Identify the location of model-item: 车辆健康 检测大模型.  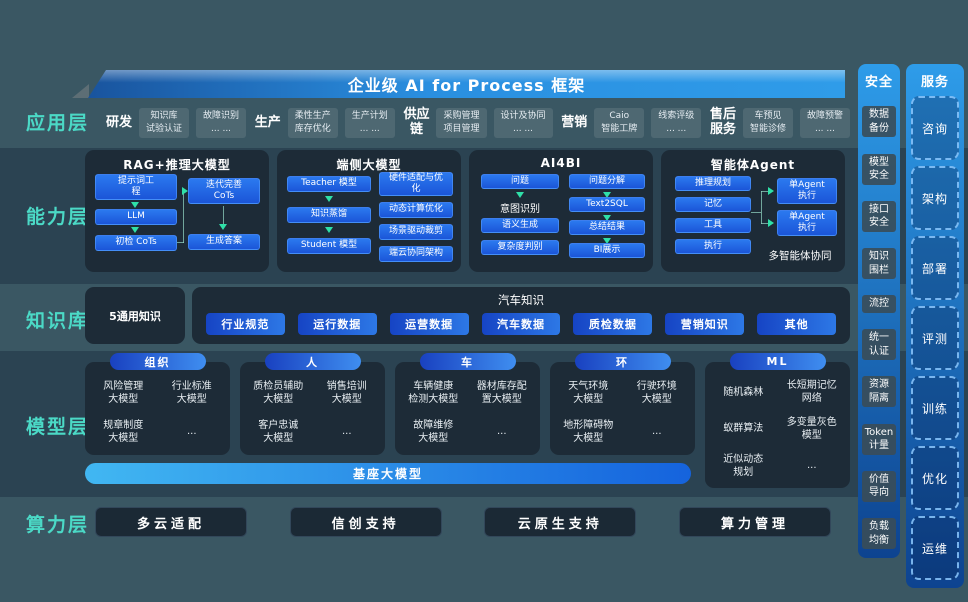
(433, 393).